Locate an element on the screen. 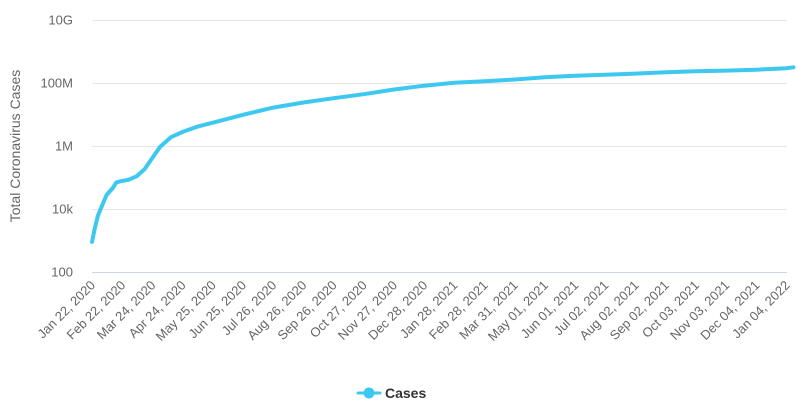 The image size is (798, 411). y-axis-tick-labels: 100 10k 1M 100M 10G is located at coordinates (56, 146).